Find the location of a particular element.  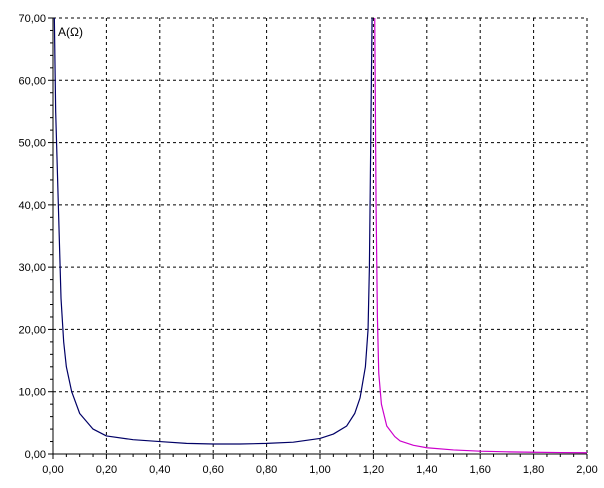

y-tick-label: 50,00 is located at coordinates (32, 144).